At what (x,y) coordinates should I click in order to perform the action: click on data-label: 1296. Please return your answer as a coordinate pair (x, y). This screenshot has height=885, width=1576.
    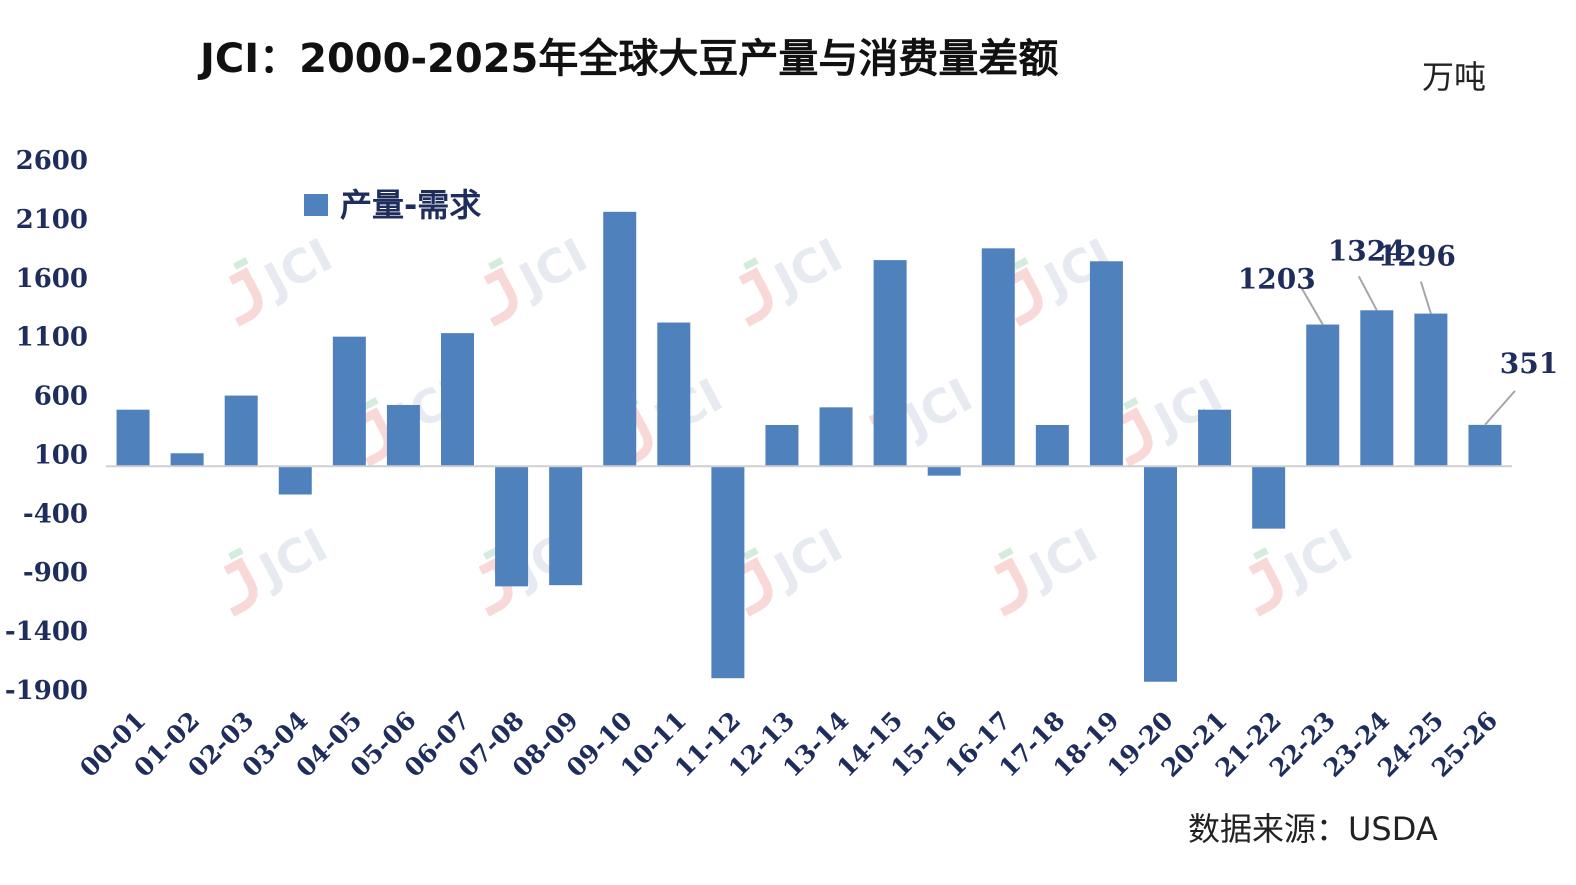
    Looking at the image, I should click on (1417, 256).